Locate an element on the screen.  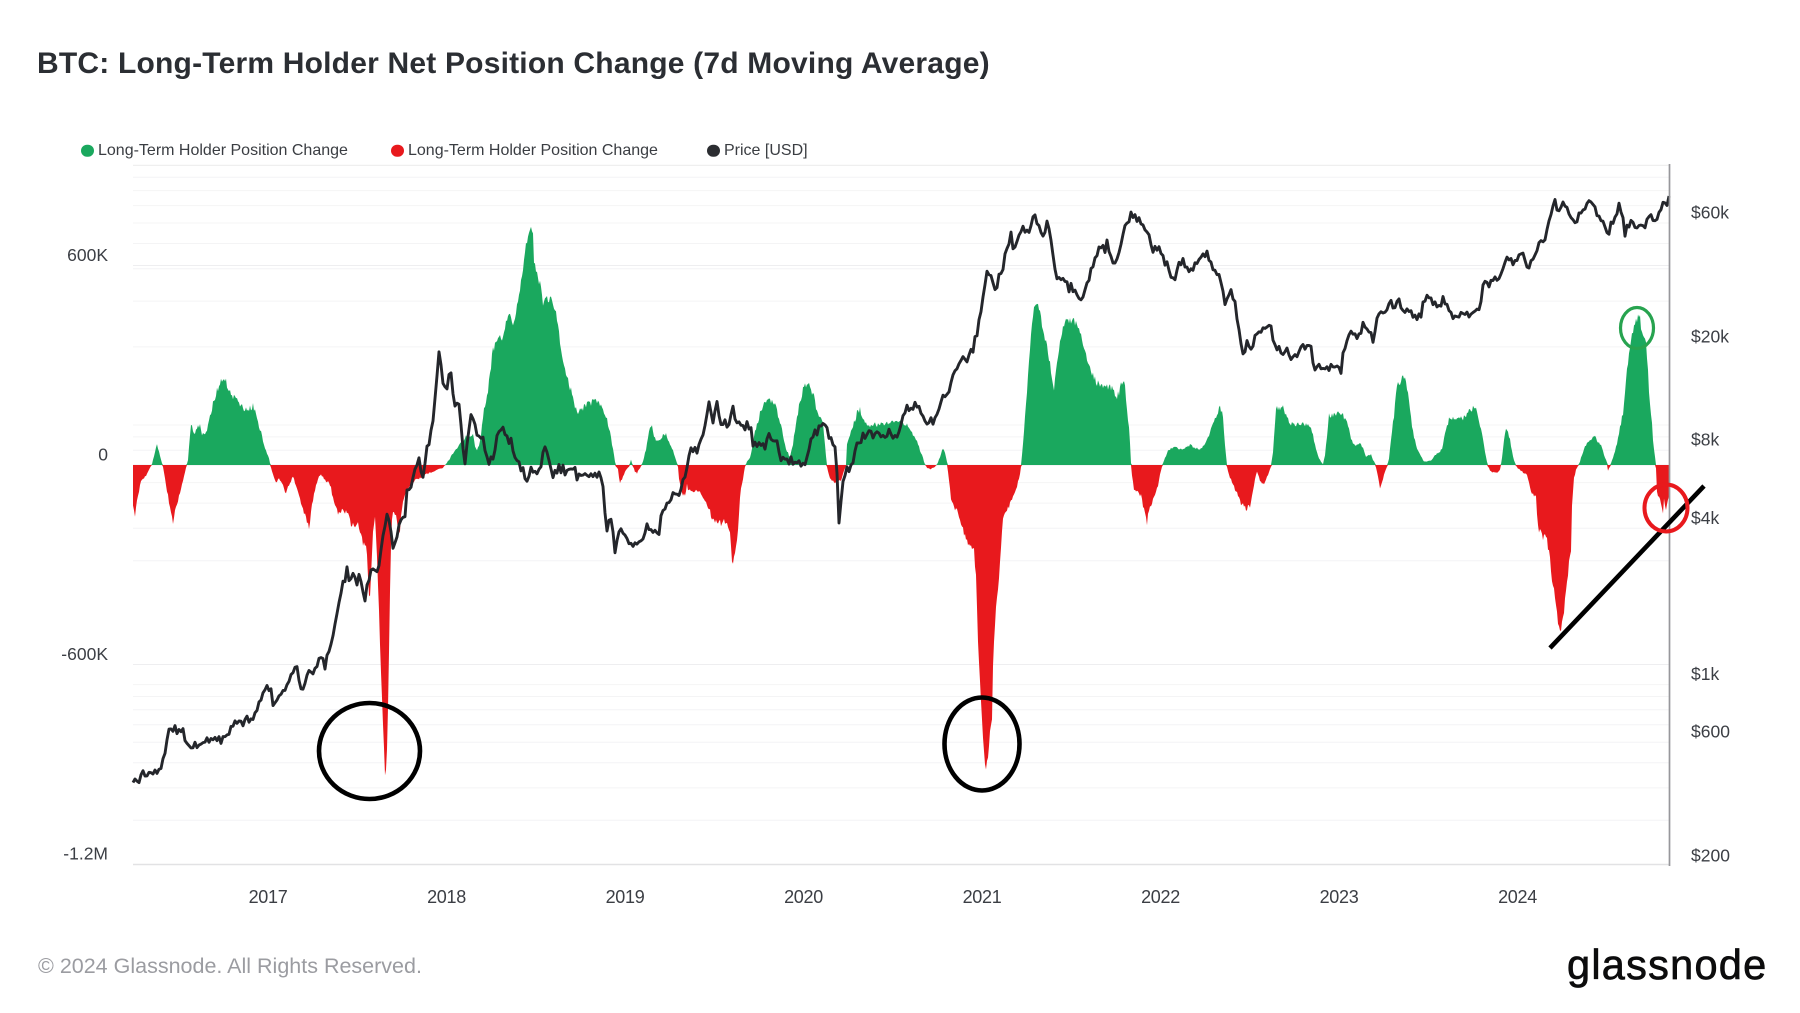
svg-text: $60k is located at coordinates (1710, 213).